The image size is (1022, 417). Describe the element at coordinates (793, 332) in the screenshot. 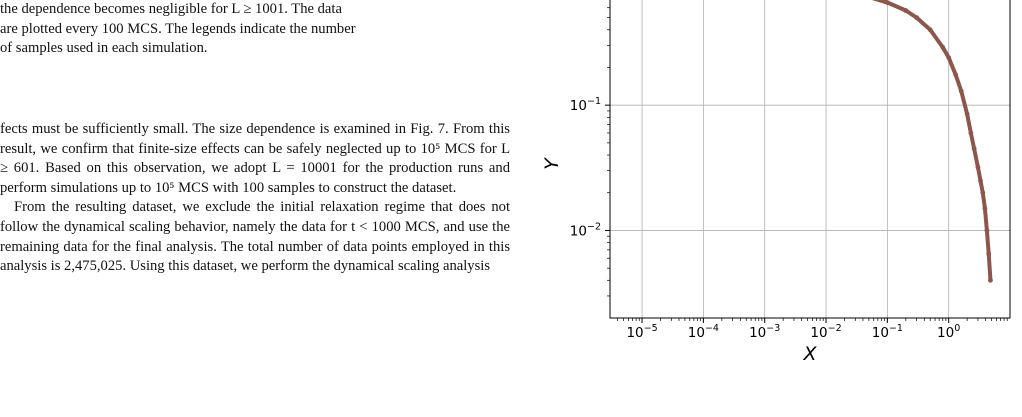

I see `x-tick-labels: 10⁻⁵ 10⁻⁴ 10⁻³ 10⁻² 10⁻¹ 10⁰` at that location.